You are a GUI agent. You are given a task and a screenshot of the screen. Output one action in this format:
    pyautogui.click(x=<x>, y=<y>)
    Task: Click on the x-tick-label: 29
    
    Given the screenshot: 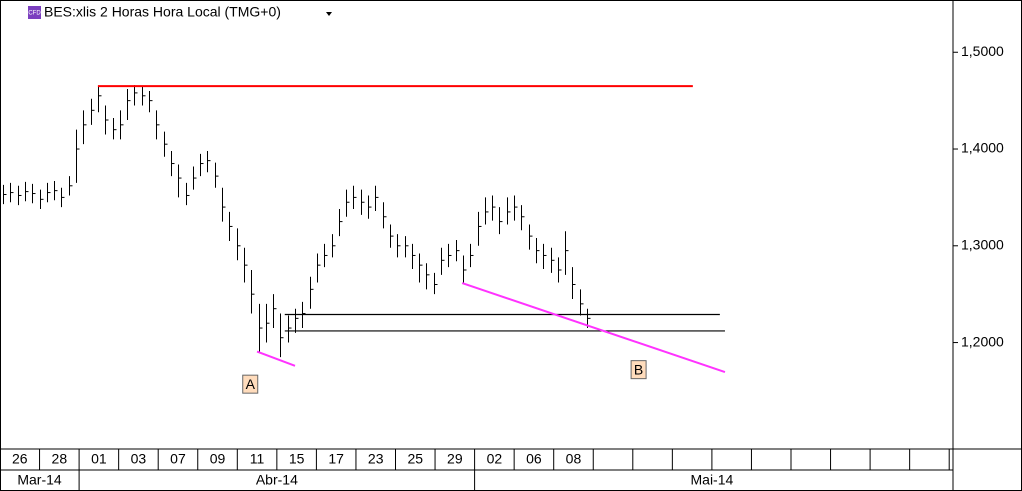 What is the action you would take?
    pyautogui.click(x=455, y=459)
    